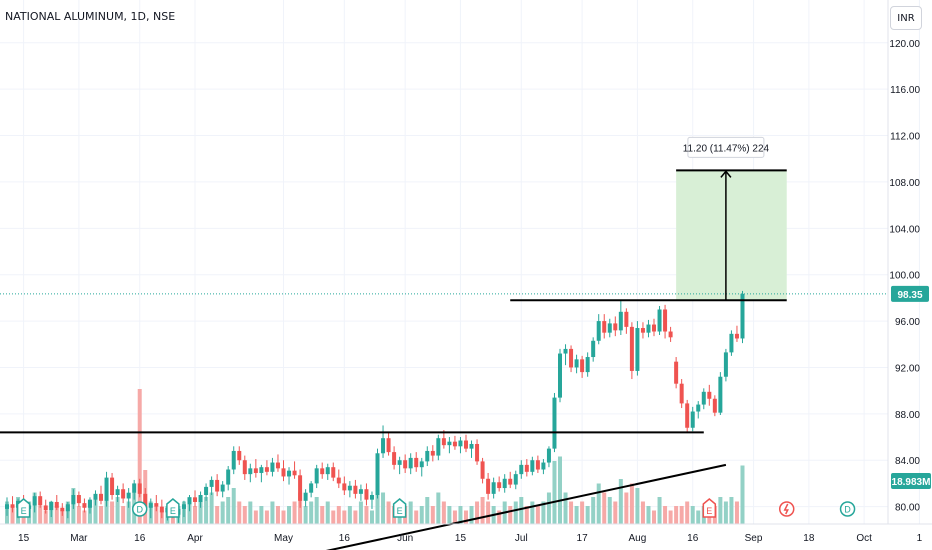  What do you see at coordinates (906, 18) in the screenshot?
I see `currency-selector: INR` at bounding box center [906, 18].